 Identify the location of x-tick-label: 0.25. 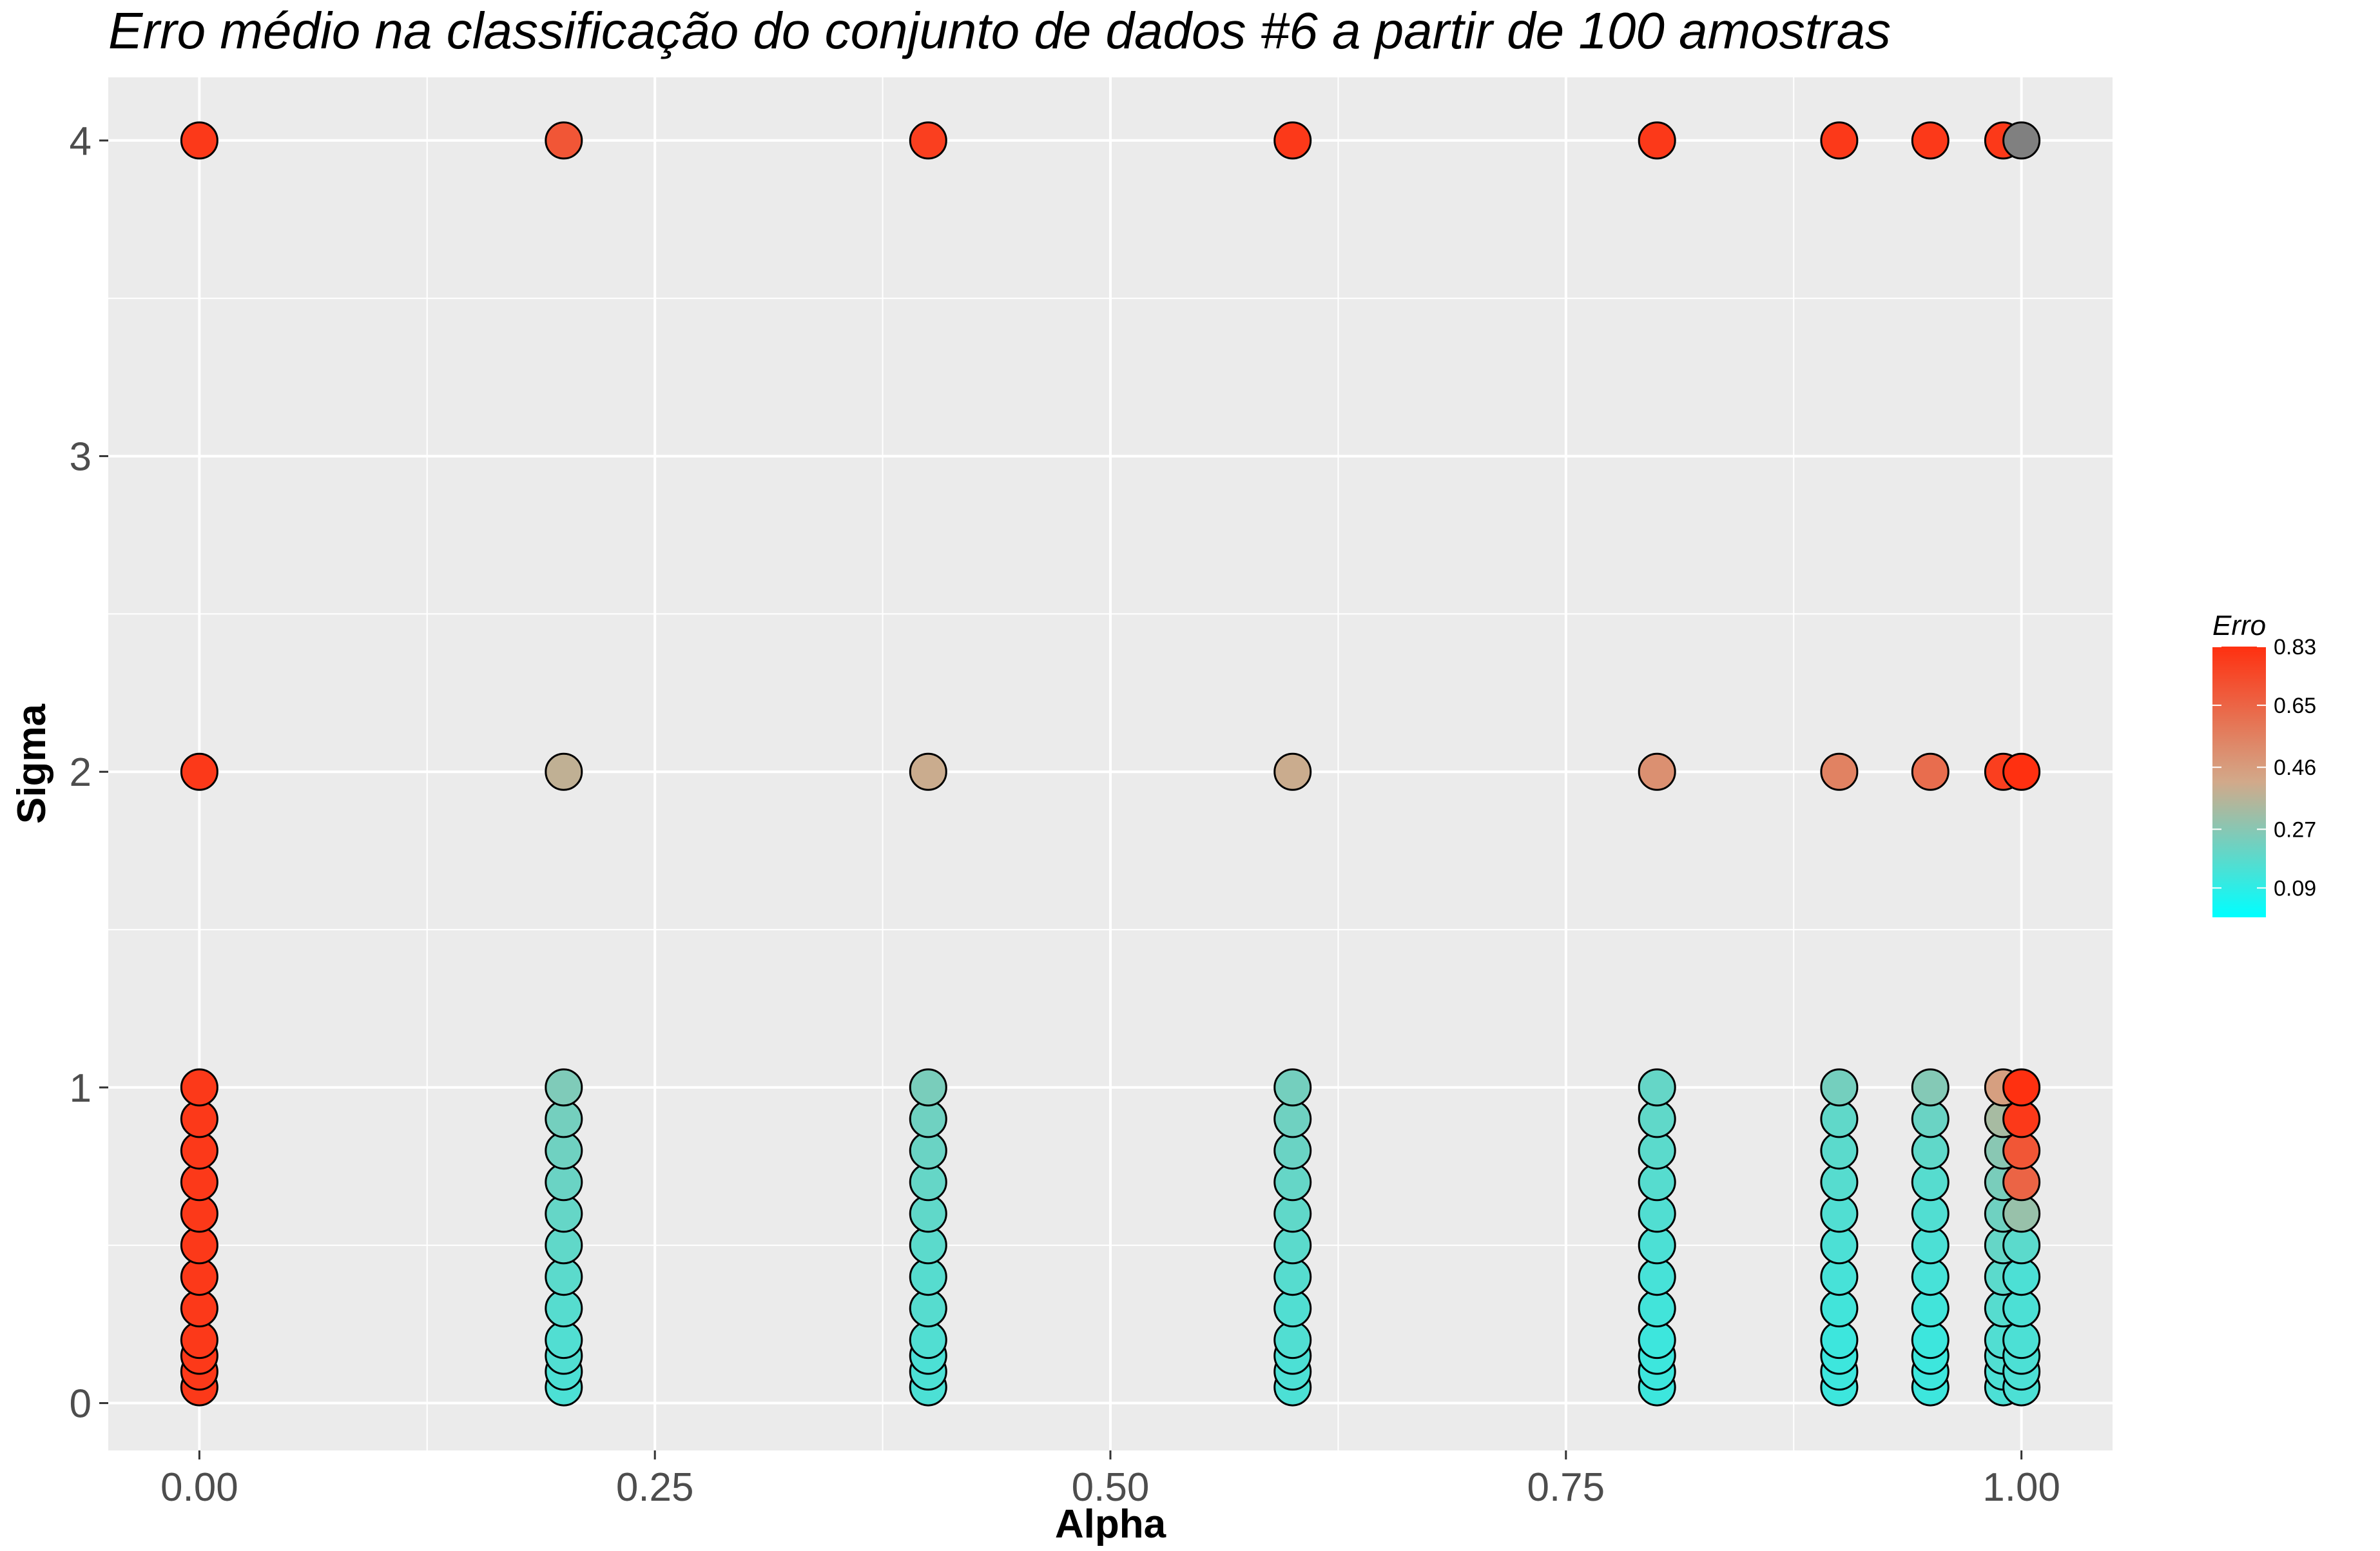
(655, 1487).